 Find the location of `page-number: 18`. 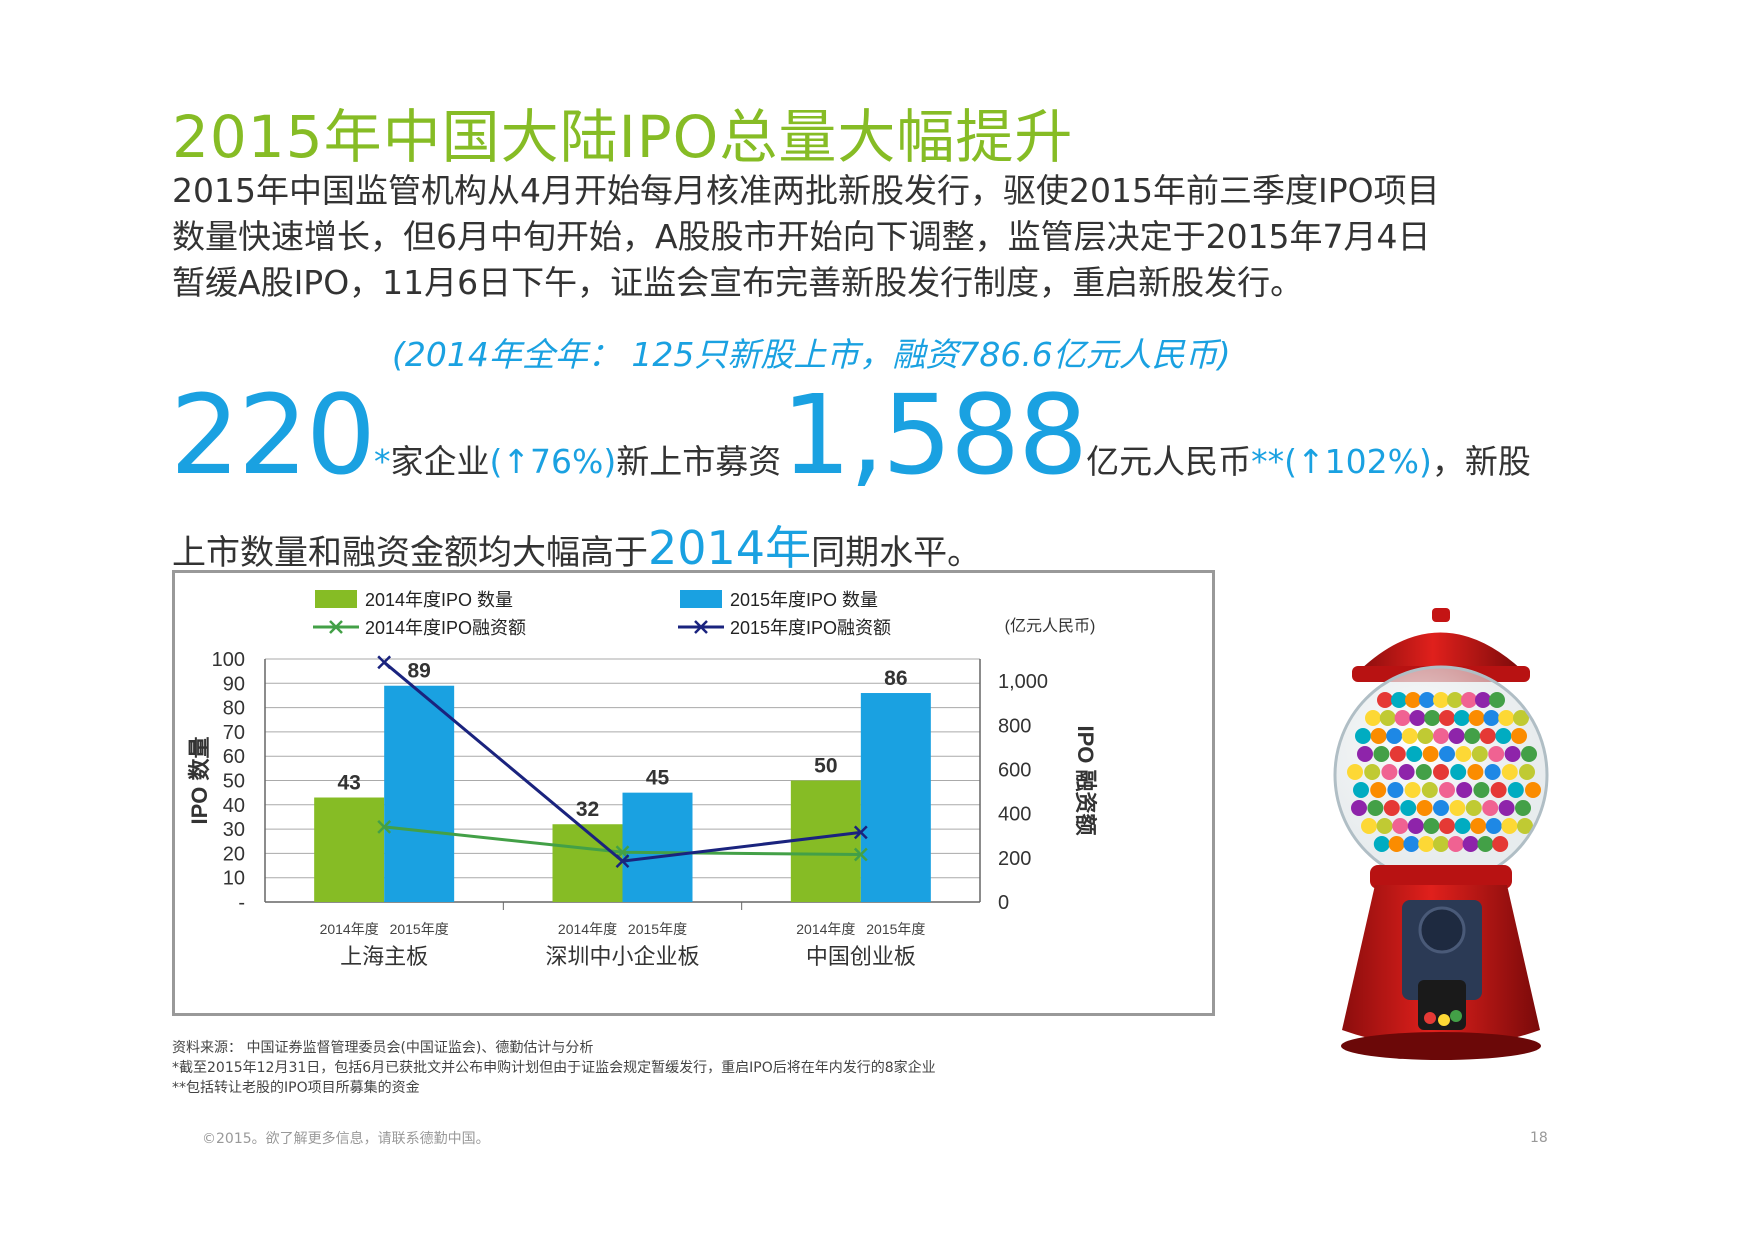

page-number: 18 is located at coordinates (1539, 1138).